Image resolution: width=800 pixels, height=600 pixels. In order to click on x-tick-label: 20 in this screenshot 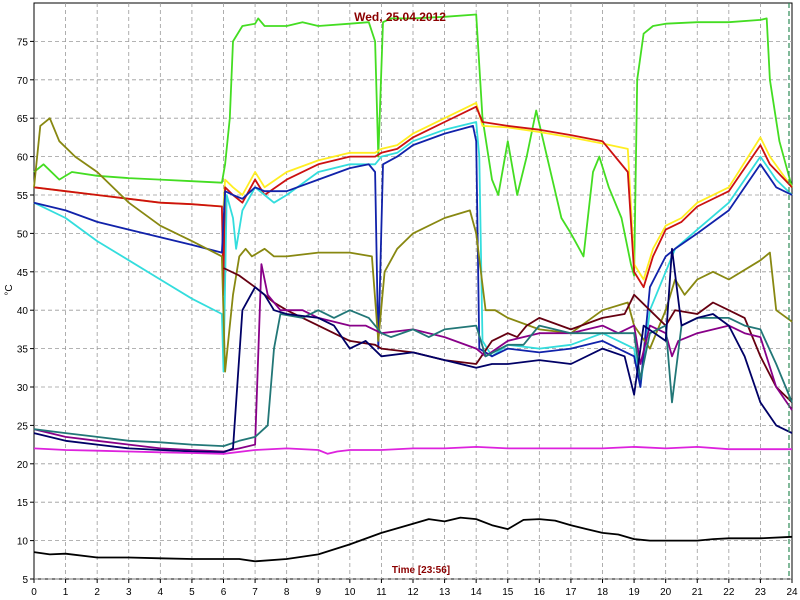, I will do `click(666, 592)`.